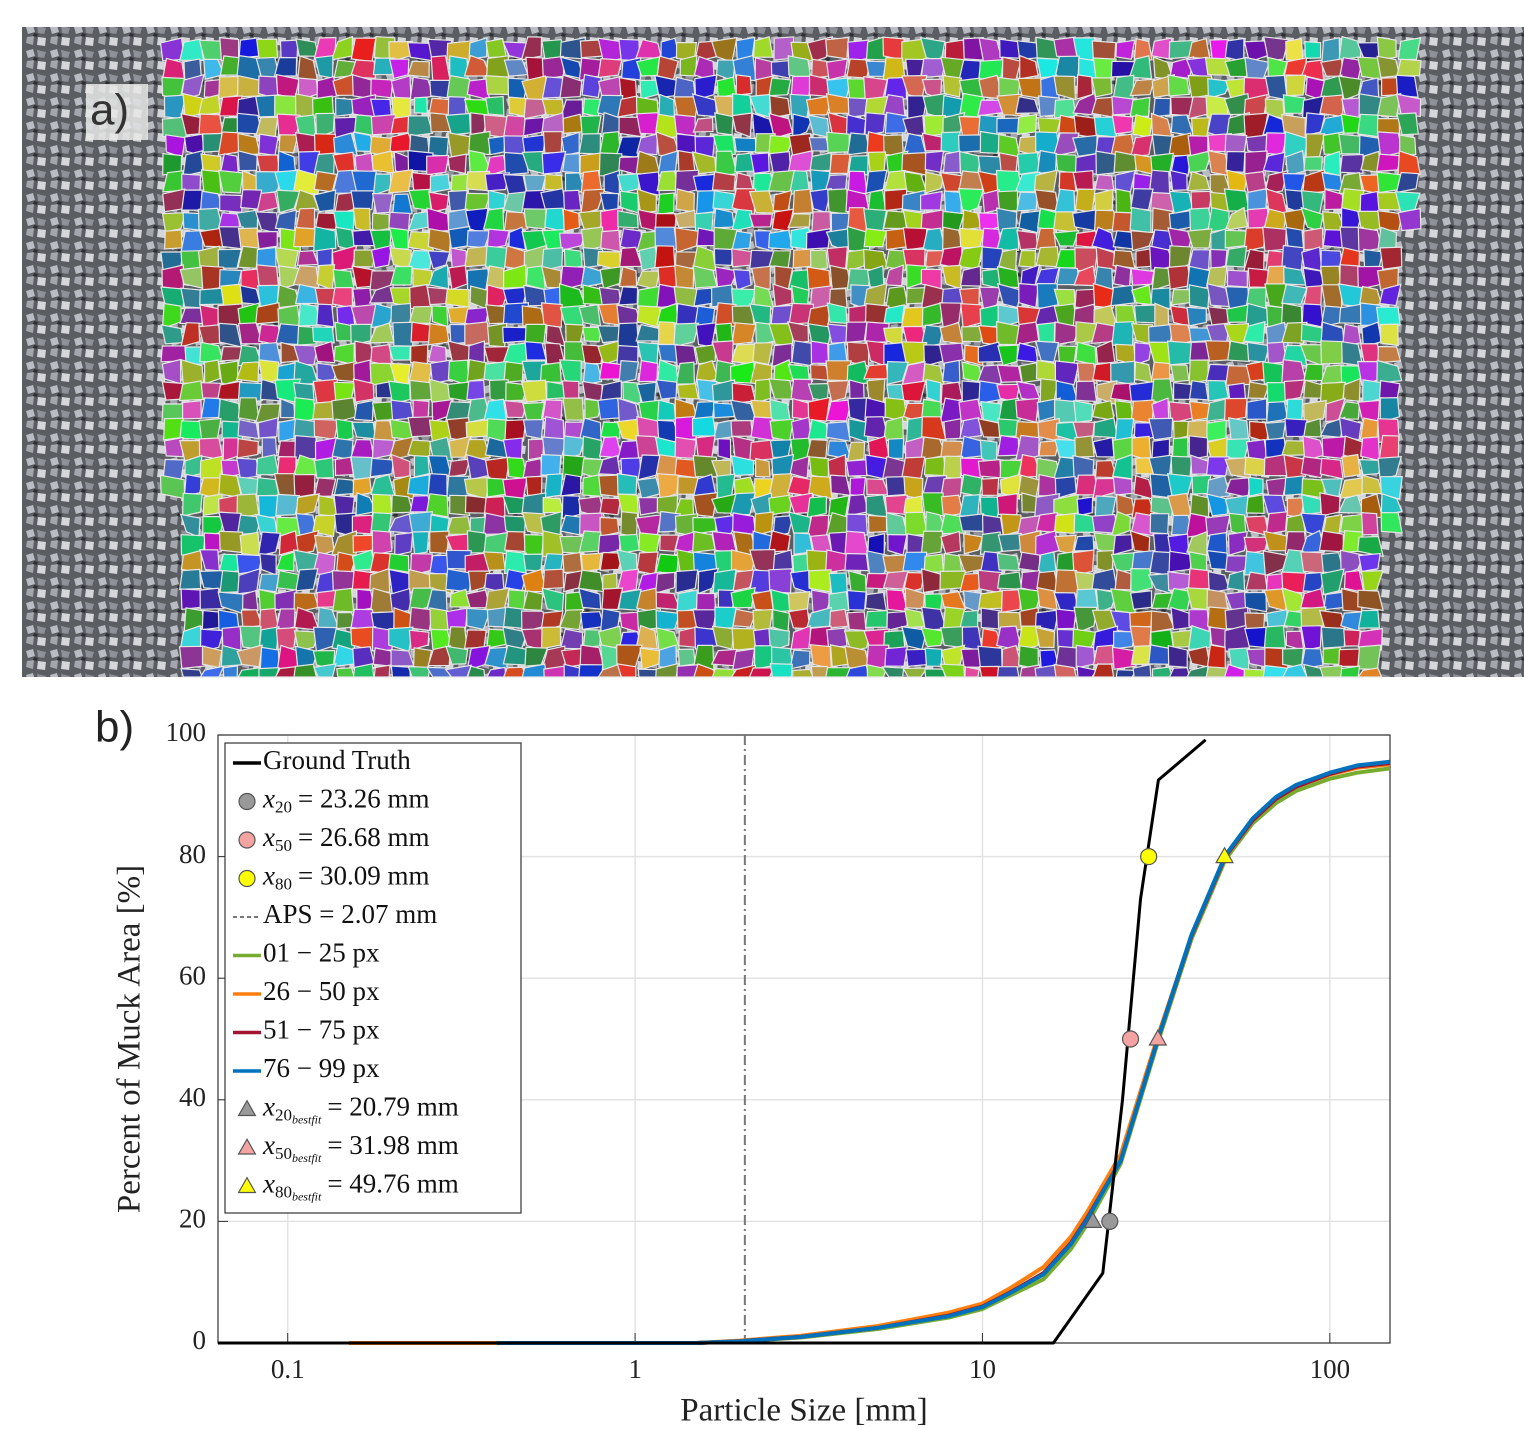 Image resolution: width=1524 pixels, height=1429 pixels. What do you see at coordinates (345, 838) in the screenshot?
I see `legend-label: x50 = 26.68 mm` at bounding box center [345, 838].